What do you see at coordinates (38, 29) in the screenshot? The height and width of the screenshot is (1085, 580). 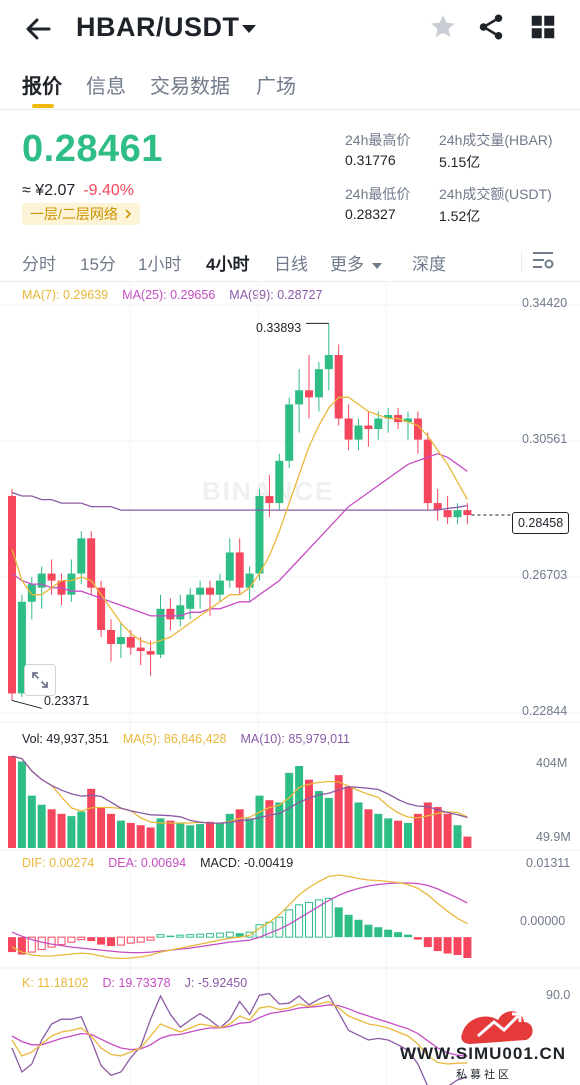 I see `back-arrow-icon` at bounding box center [38, 29].